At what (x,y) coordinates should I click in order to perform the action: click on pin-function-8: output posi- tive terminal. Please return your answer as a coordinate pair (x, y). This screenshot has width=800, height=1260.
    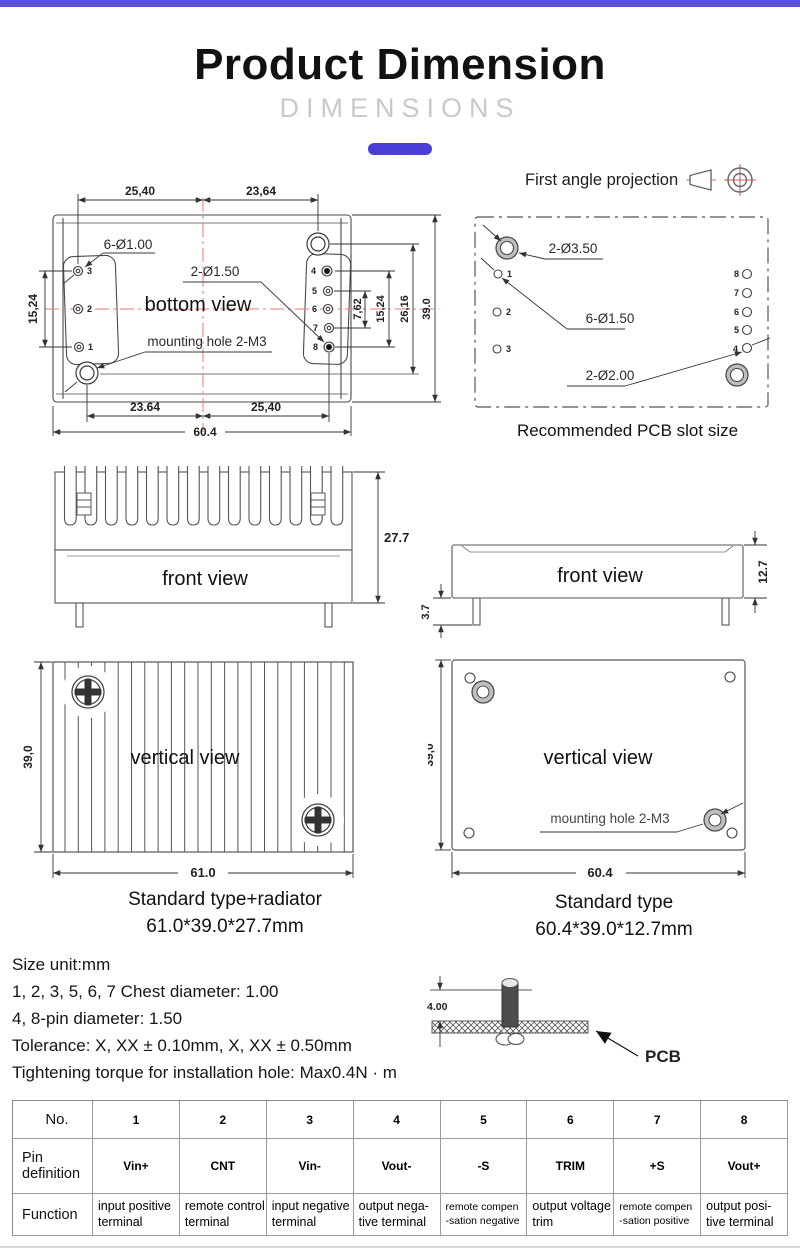
    Looking at the image, I should click on (744, 1215).